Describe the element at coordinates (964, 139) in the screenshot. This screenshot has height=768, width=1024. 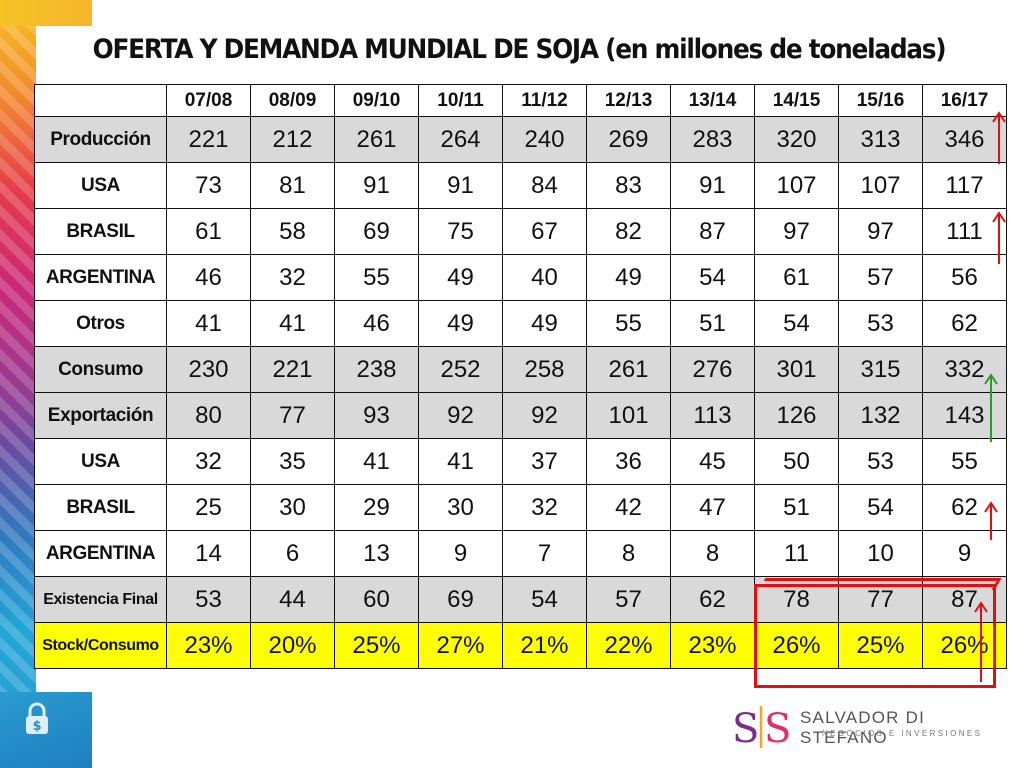
I see `table-cell: 346` at that location.